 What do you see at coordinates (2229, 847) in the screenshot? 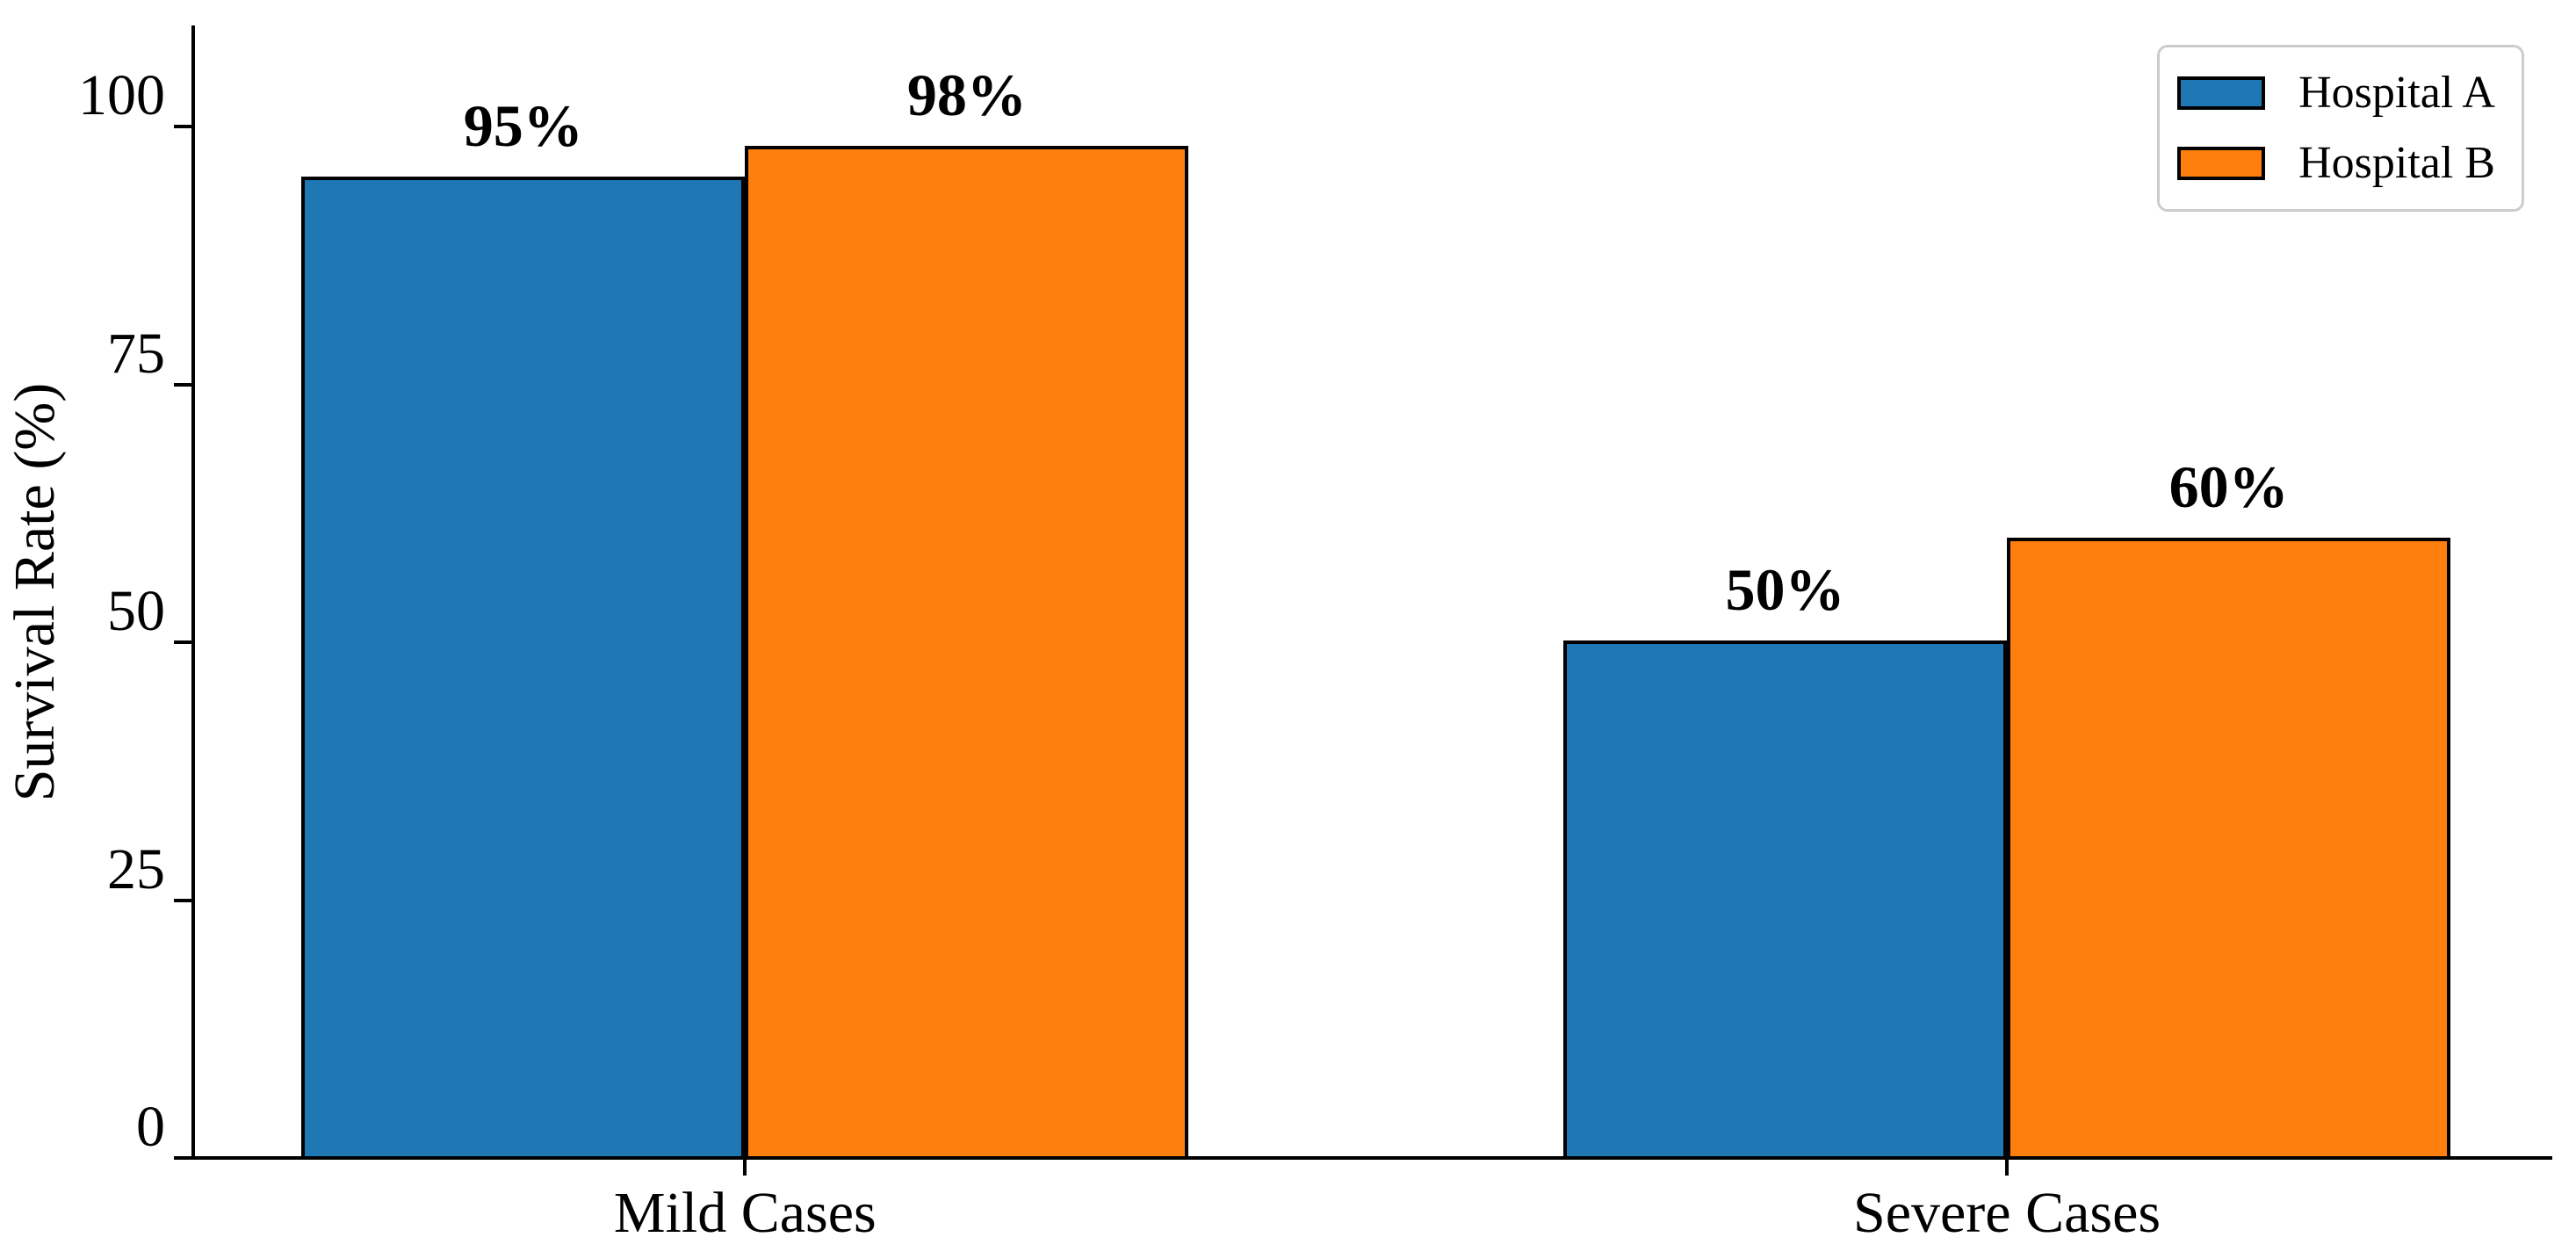
I see `bar-hospital-b-severe-cases` at bounding box center [2229, 847].